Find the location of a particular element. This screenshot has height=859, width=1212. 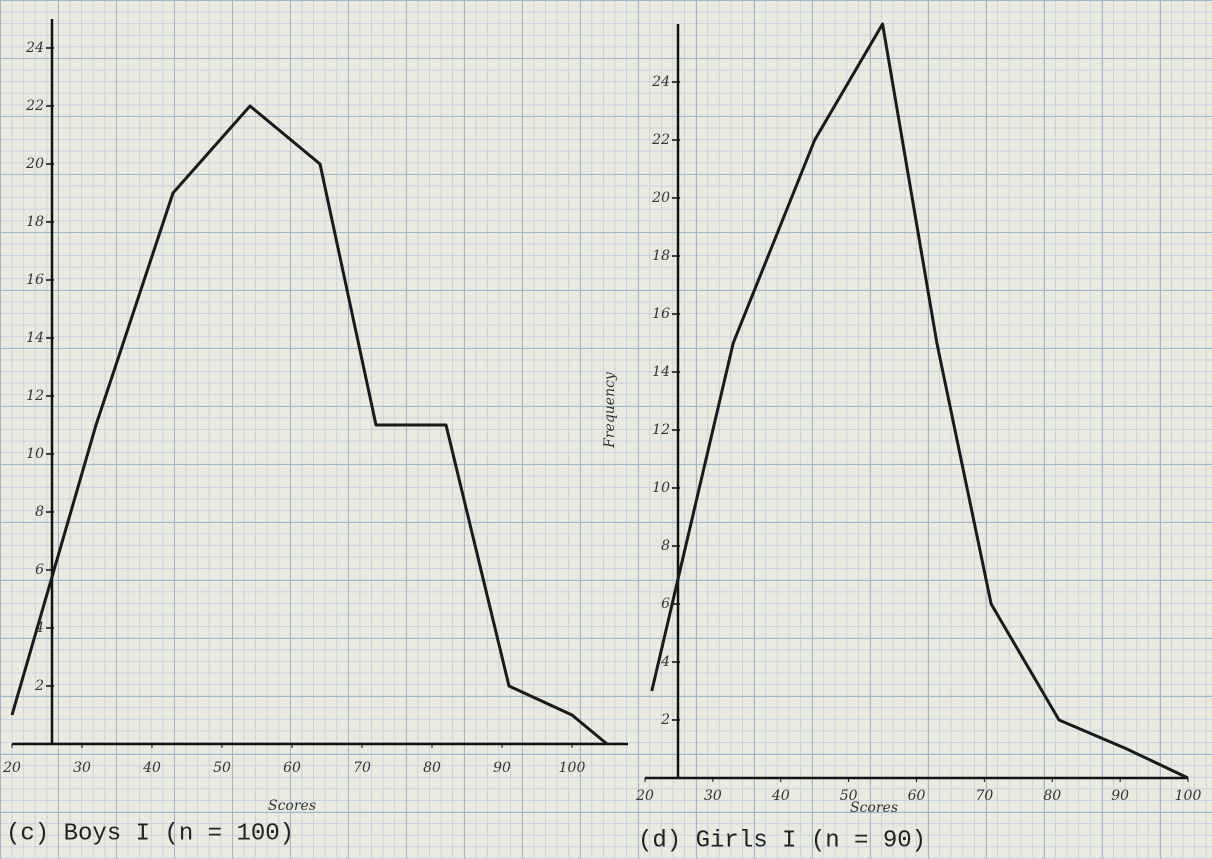

y-axis-label: Frequency is located at coordinates (610, 410).